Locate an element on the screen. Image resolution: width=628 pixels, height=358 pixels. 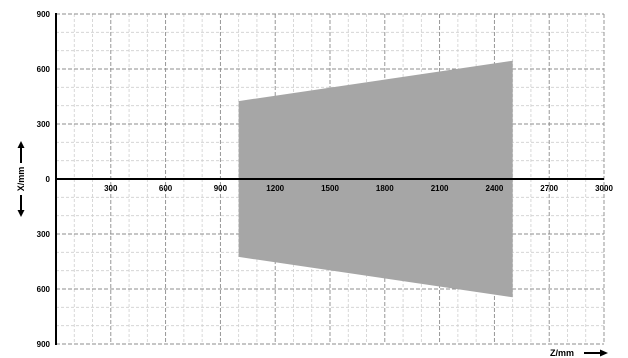
x-axis-arrow-head is located at coordinates (604, 353).